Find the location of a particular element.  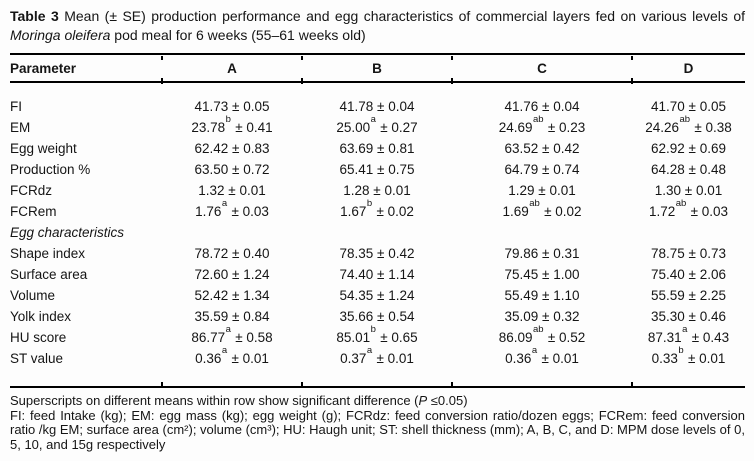

value-cell: 1.30 ± 0.01 is located at coordinates (688, 190).